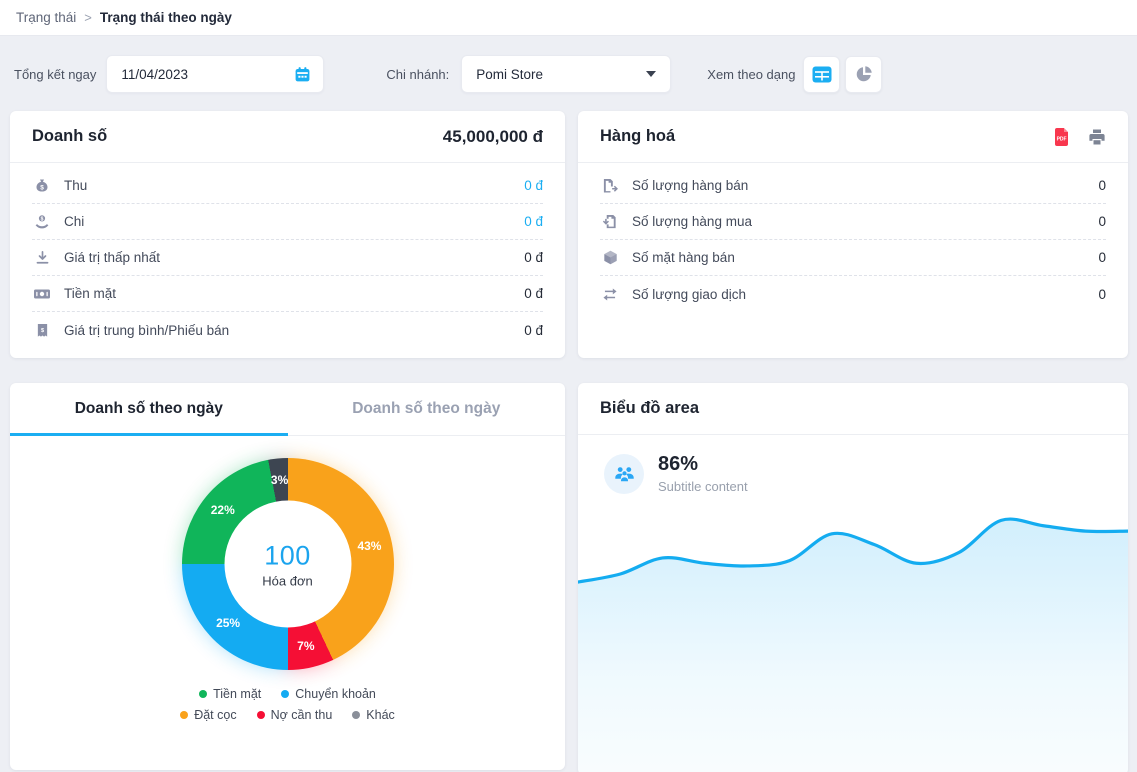 The width and height of the screenshot is (1137, 772). Describe the element at coordinates (149, 409) in the screenshot. I see `tab-sales-by-day-1: Doanh số theo ngày` at that location.